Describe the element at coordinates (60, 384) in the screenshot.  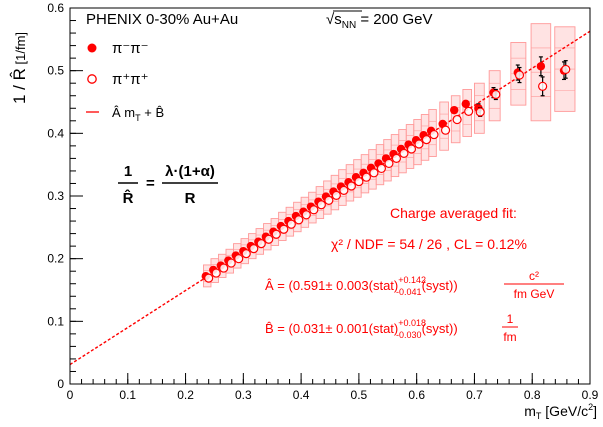
I see `y-tick-label: 0` at that location.